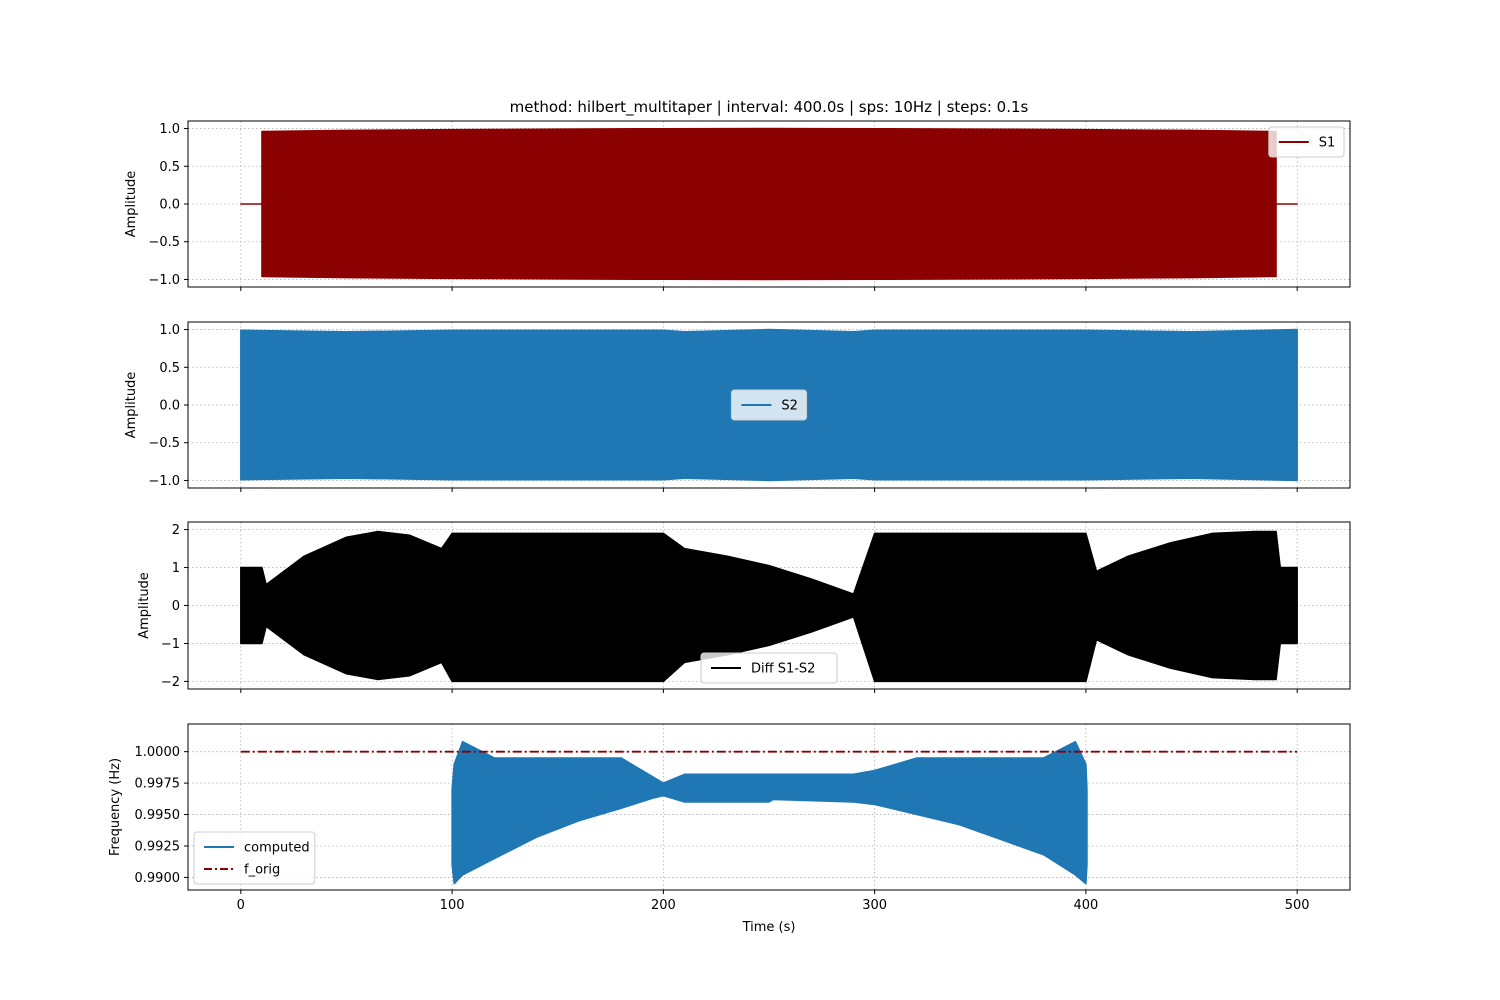 Image resolution: width=1500 pixels, height=1000 pixels. Describe the element at coordinates (783, 669) in the screenshot. I see `legend-label: Diff S1-S2` at that location.